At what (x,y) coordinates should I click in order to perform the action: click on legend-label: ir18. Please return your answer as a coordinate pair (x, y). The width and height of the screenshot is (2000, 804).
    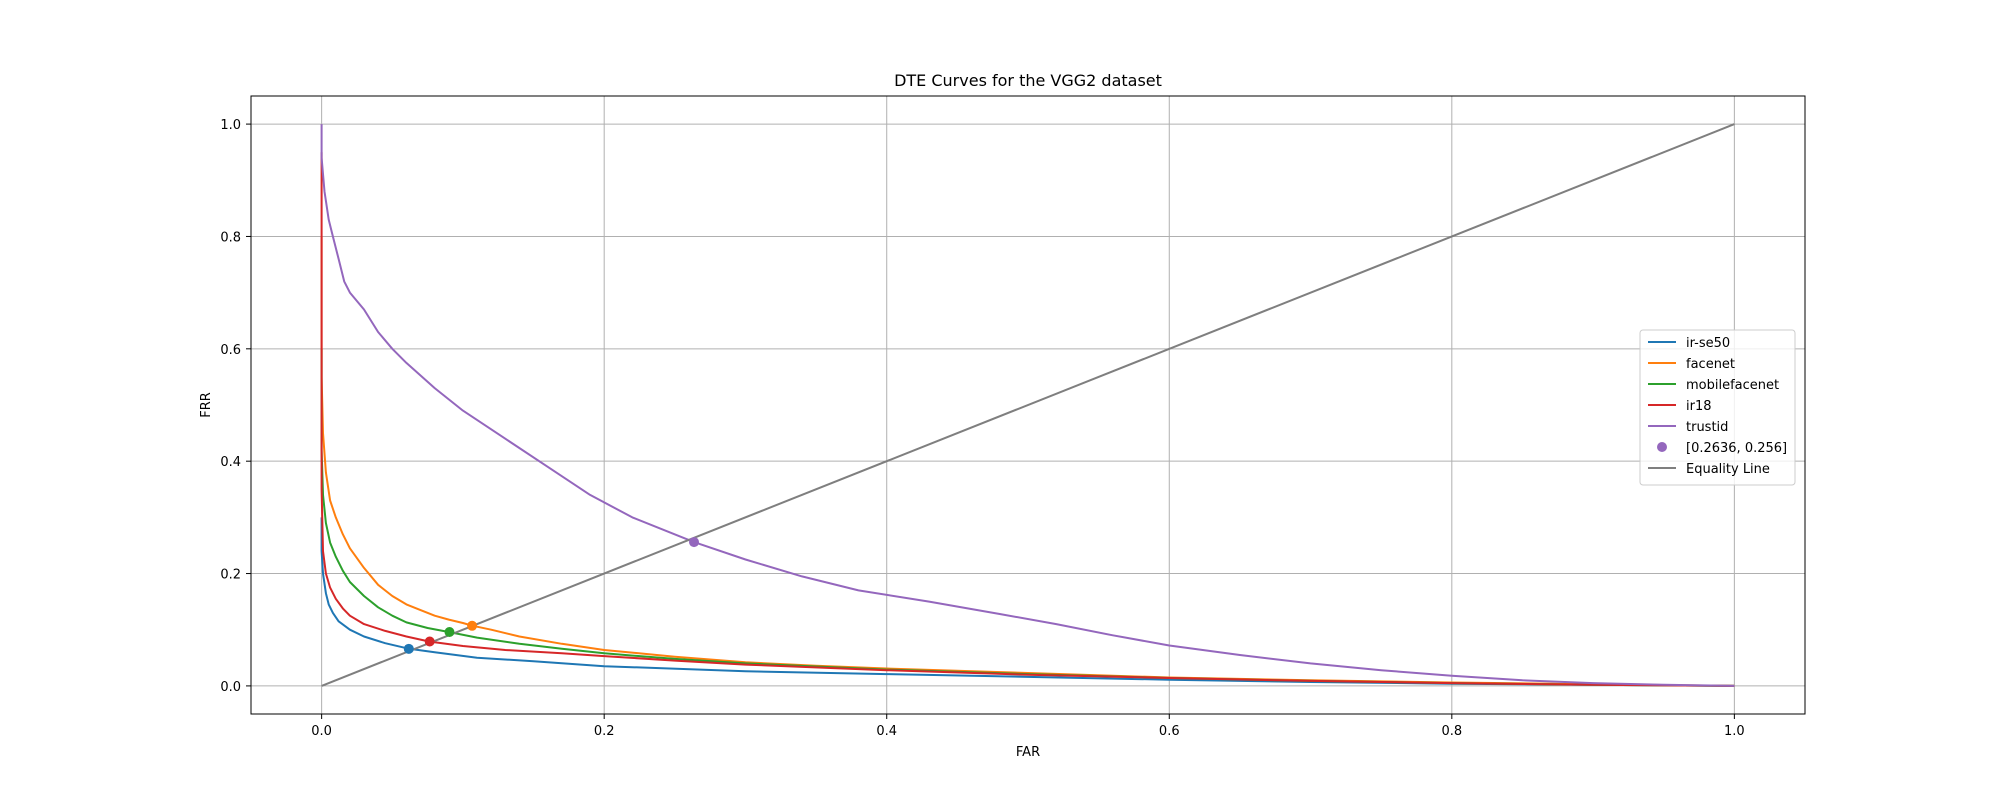
    Looking at the image, I should click on (1699, 406).